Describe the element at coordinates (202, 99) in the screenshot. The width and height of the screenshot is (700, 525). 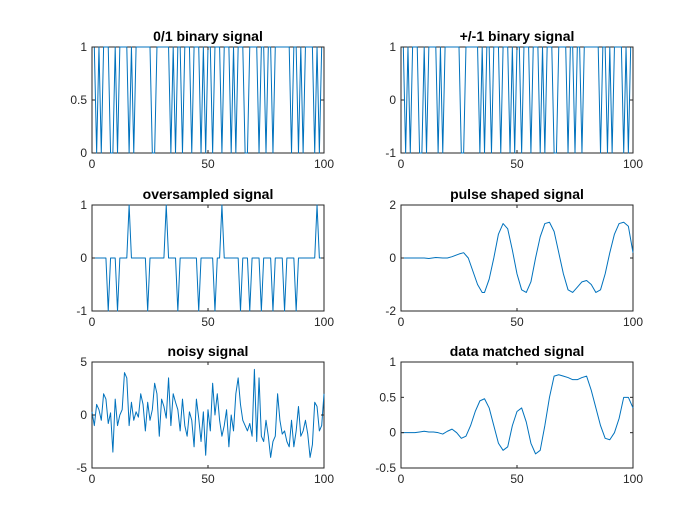
I see `panel-binary-01: 0 50 100 0 0.5 1 0/1 binary signal` at that location.